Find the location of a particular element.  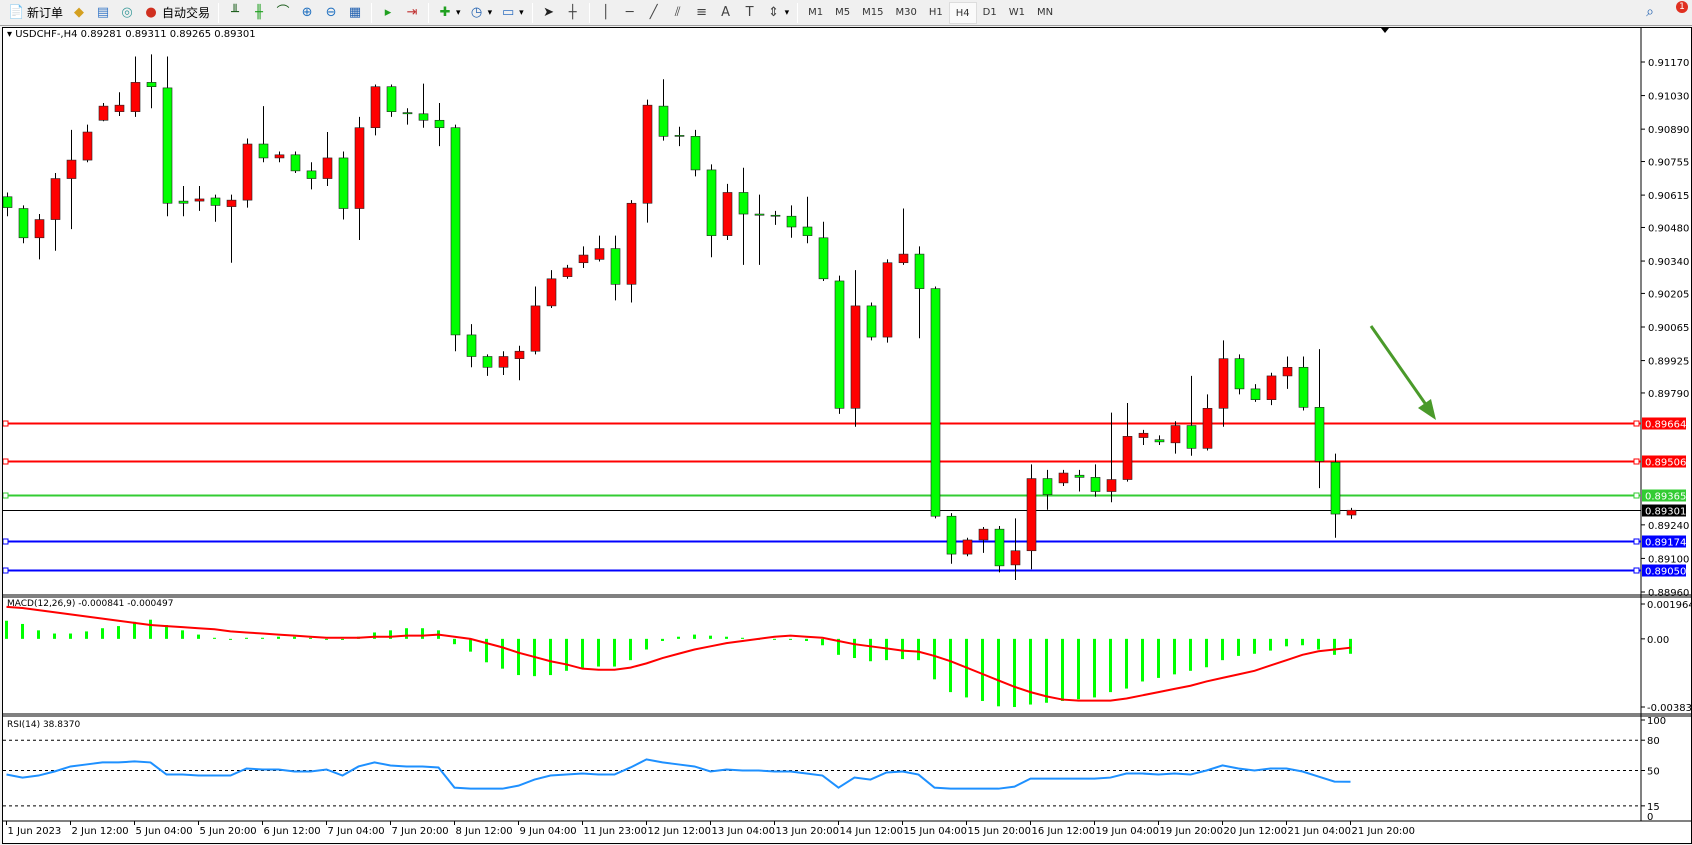

autoscroll-button: ⇥ is located at coordinates (412, 13).